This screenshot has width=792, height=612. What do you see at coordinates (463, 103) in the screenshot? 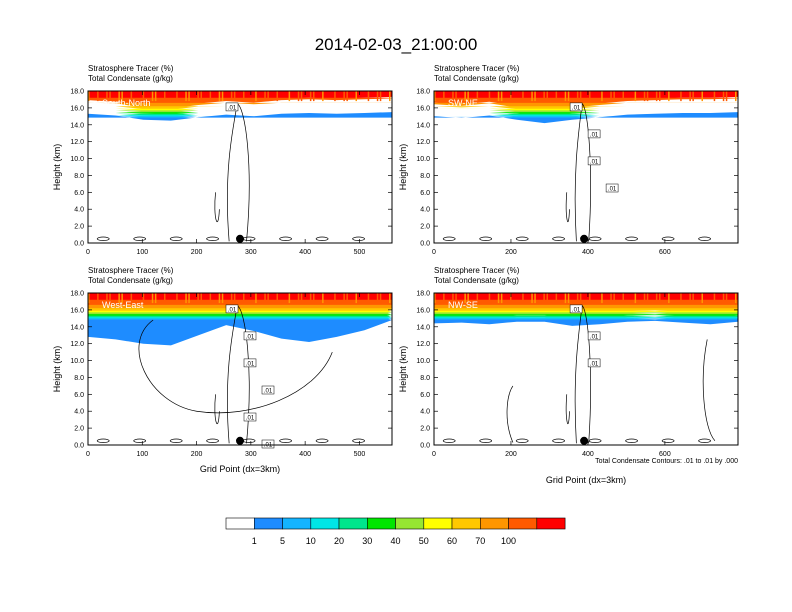
I see `panel-name: SW-NE` at bounding box center [463, 103].